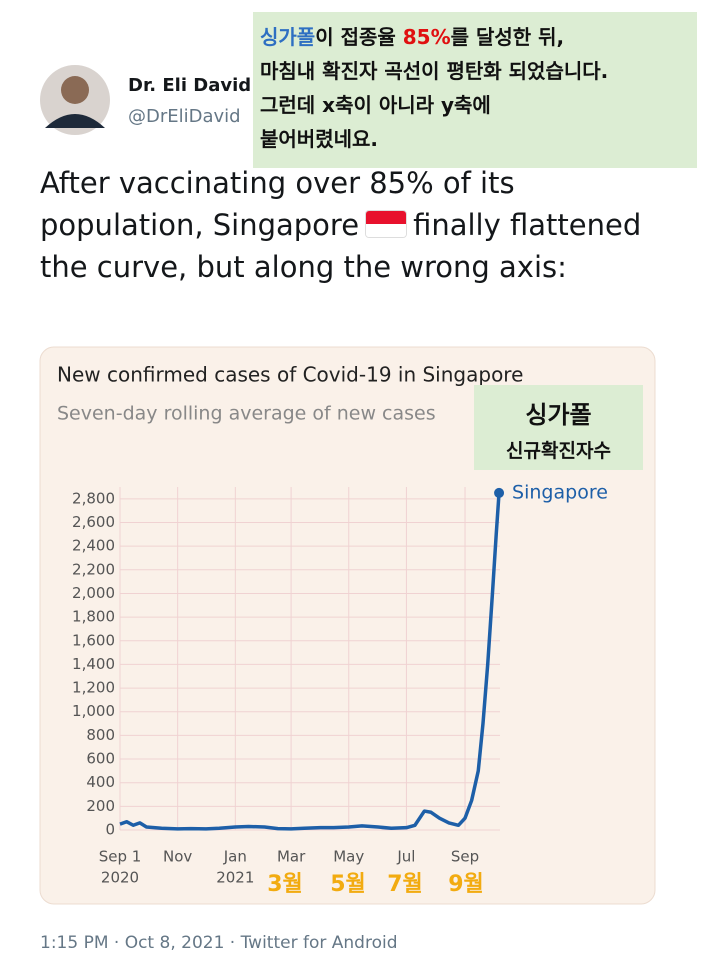 The height and width of the screenshot is (979, 710). I want to click on month-label: 3월, so click(285, 884).